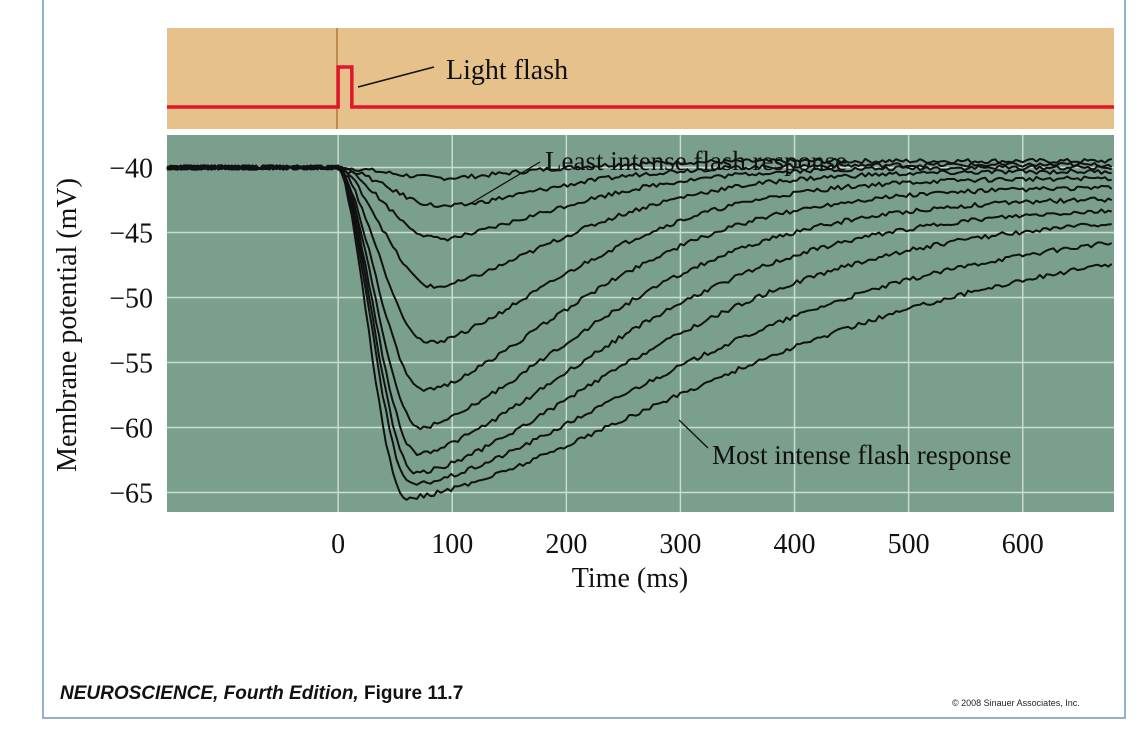 This screenshot has width=1142, height=734. What do you see at coordinates (414, 693) in the screenshot?
I see `caption-figure-number: Figure 11.7` at bounding box center [414, 693].